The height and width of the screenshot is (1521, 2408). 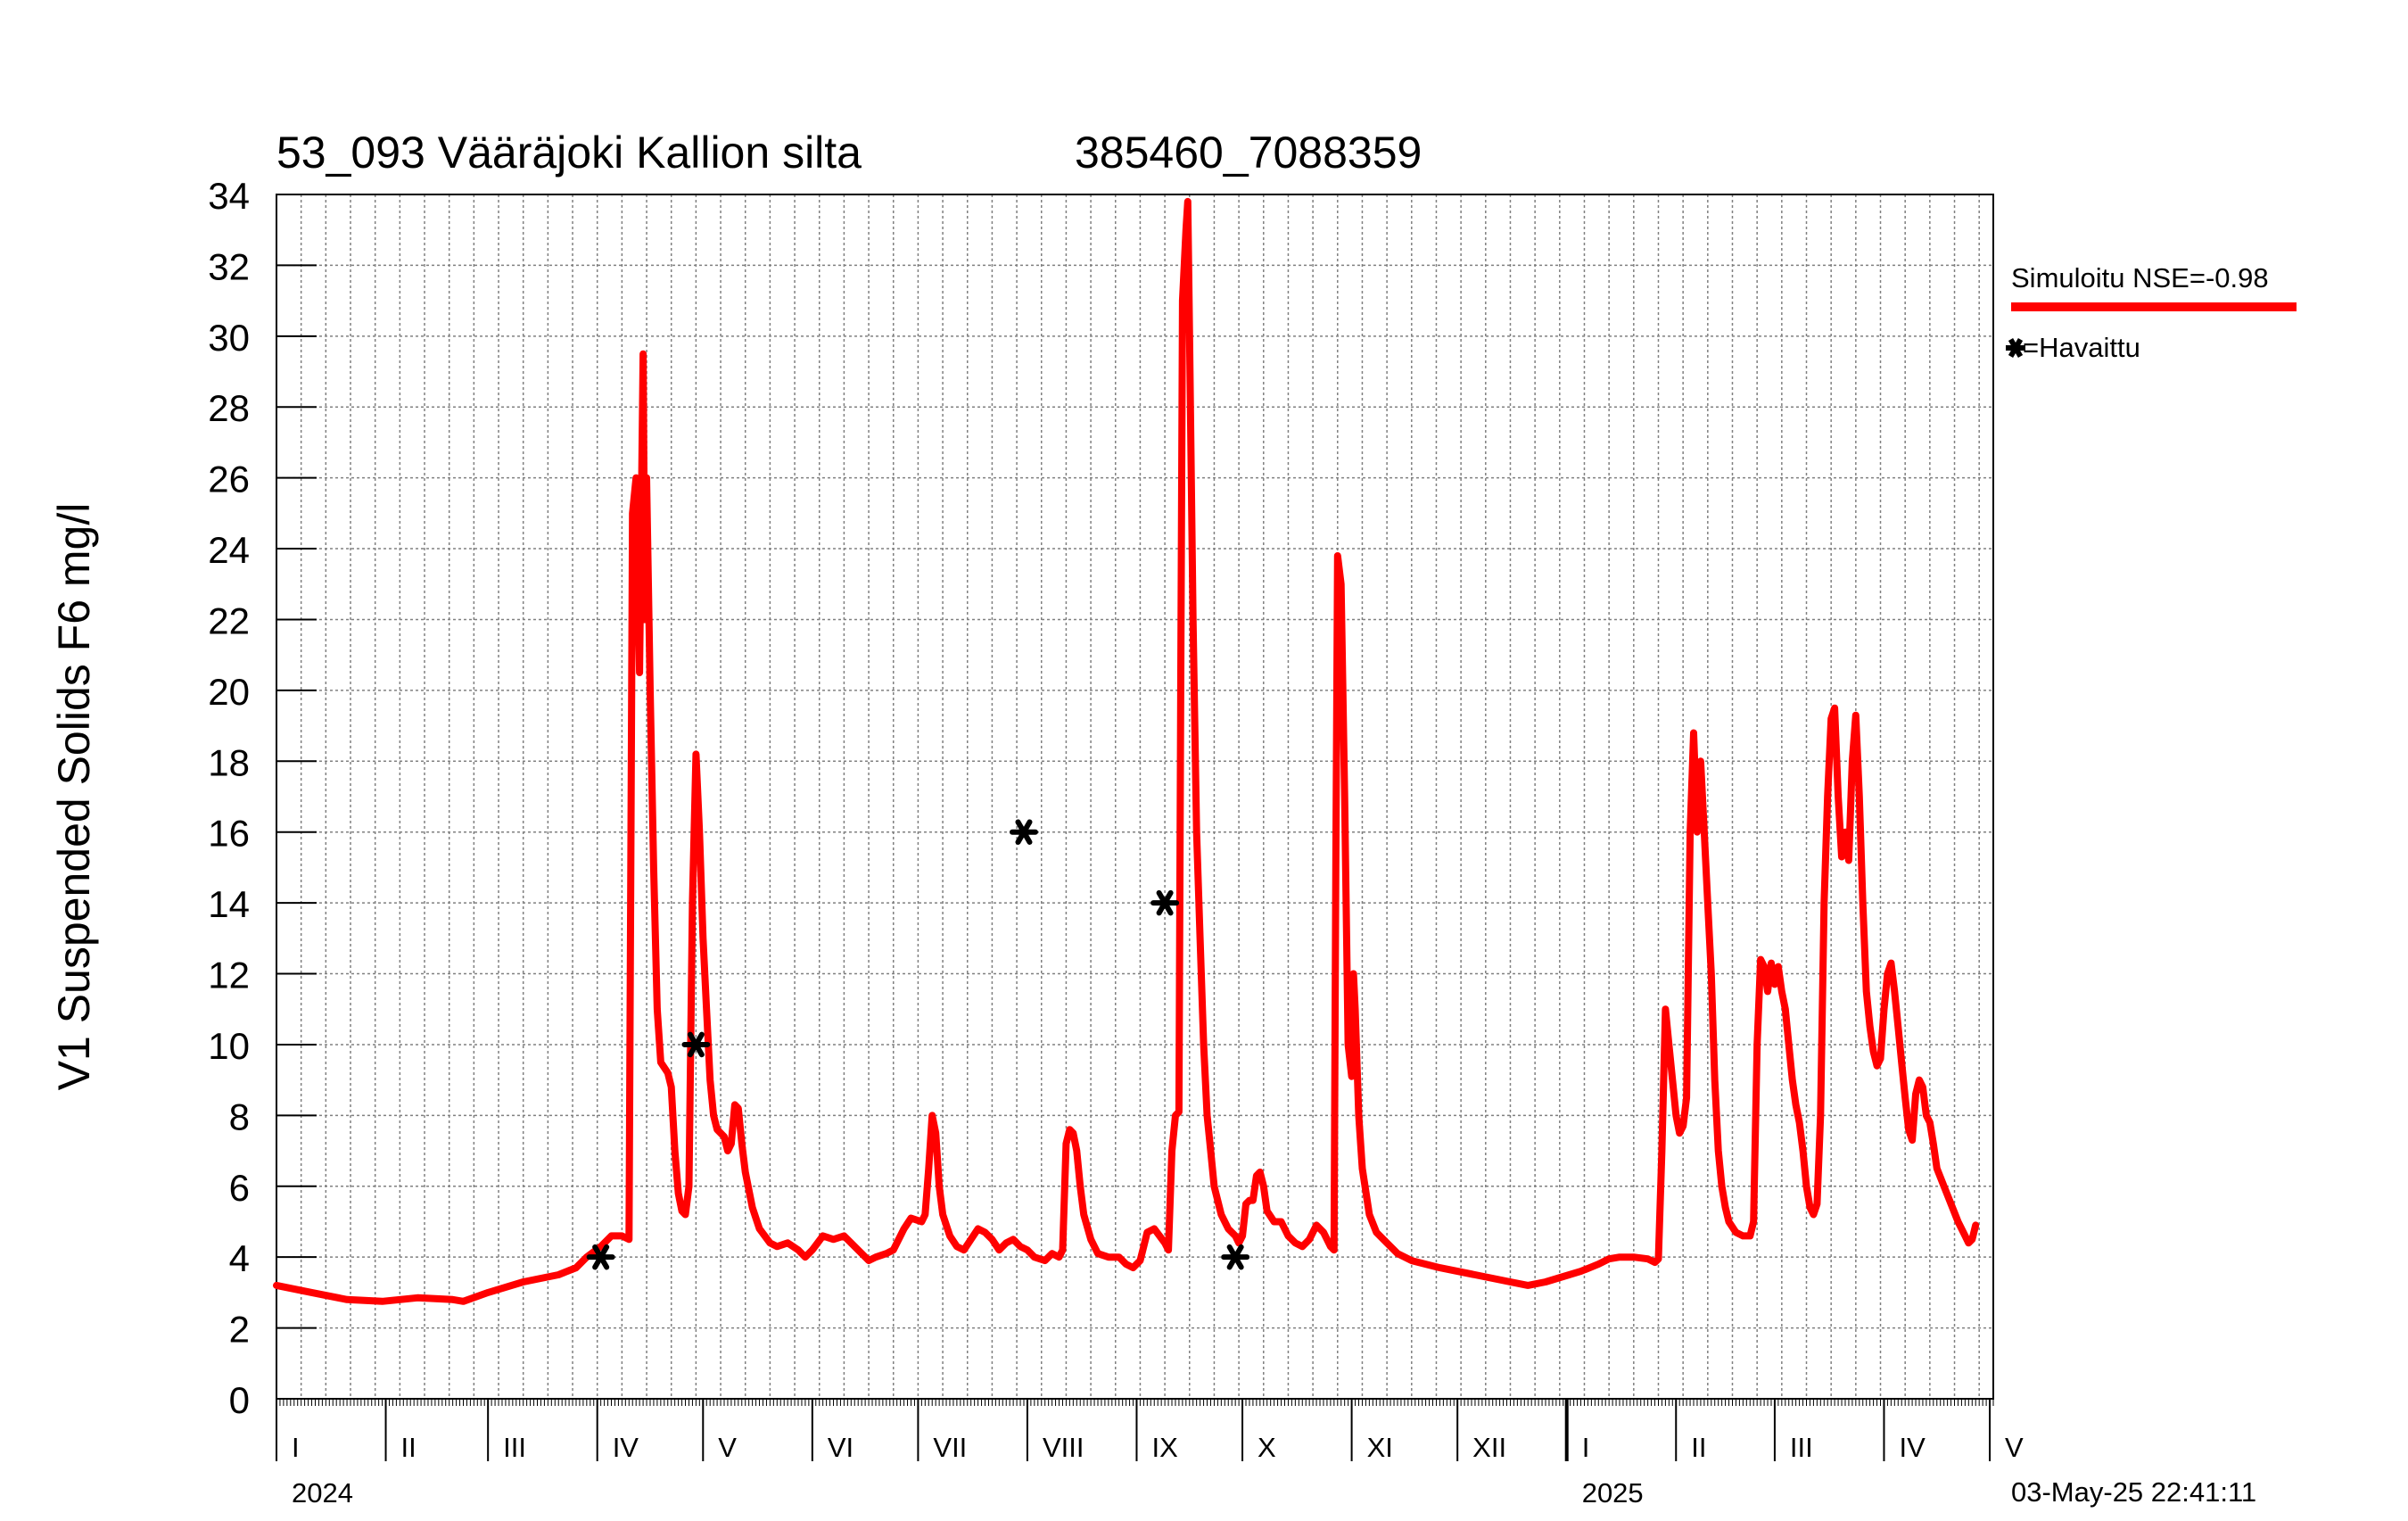 What do you see at coordinates (918, 1045) in the screenshot?
I see `observed-markers` at bounding box center [918, 1045].